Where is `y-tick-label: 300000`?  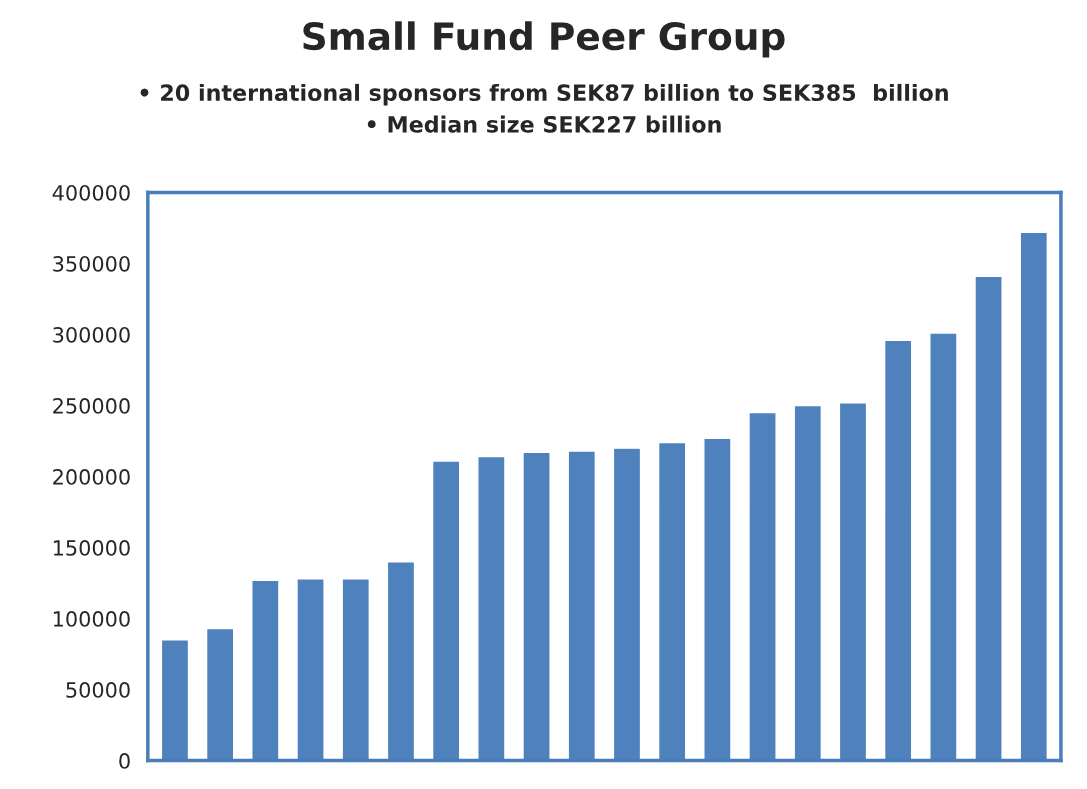 y-tick-label: 300000 is located at coordinates (91, 334).